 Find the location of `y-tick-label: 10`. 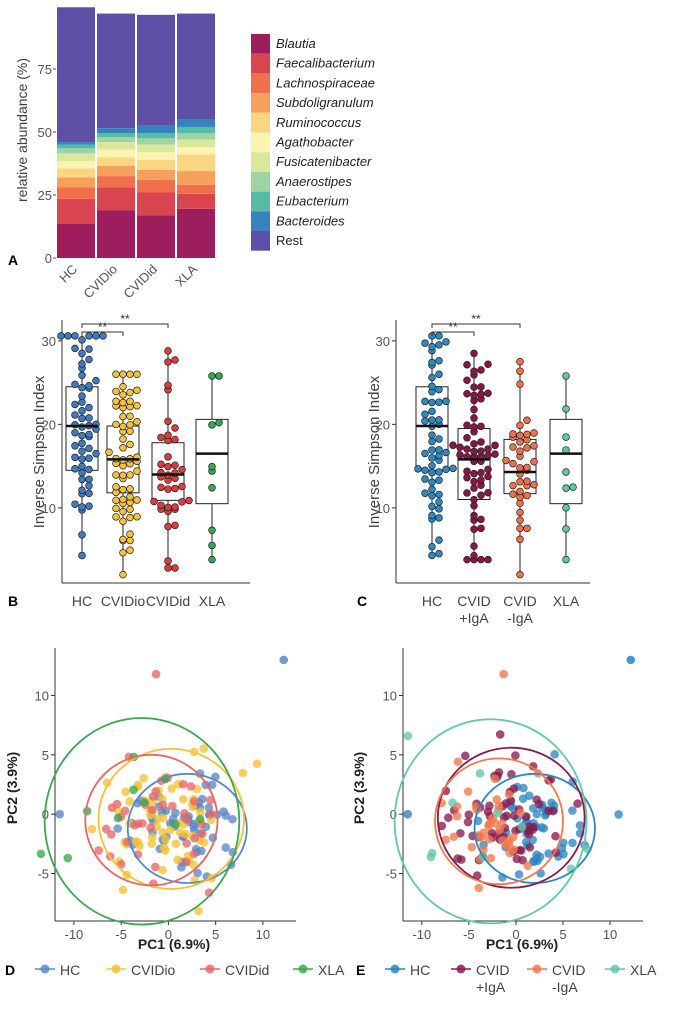

y-tick-label: 10 is located at coordinates (42, 695).